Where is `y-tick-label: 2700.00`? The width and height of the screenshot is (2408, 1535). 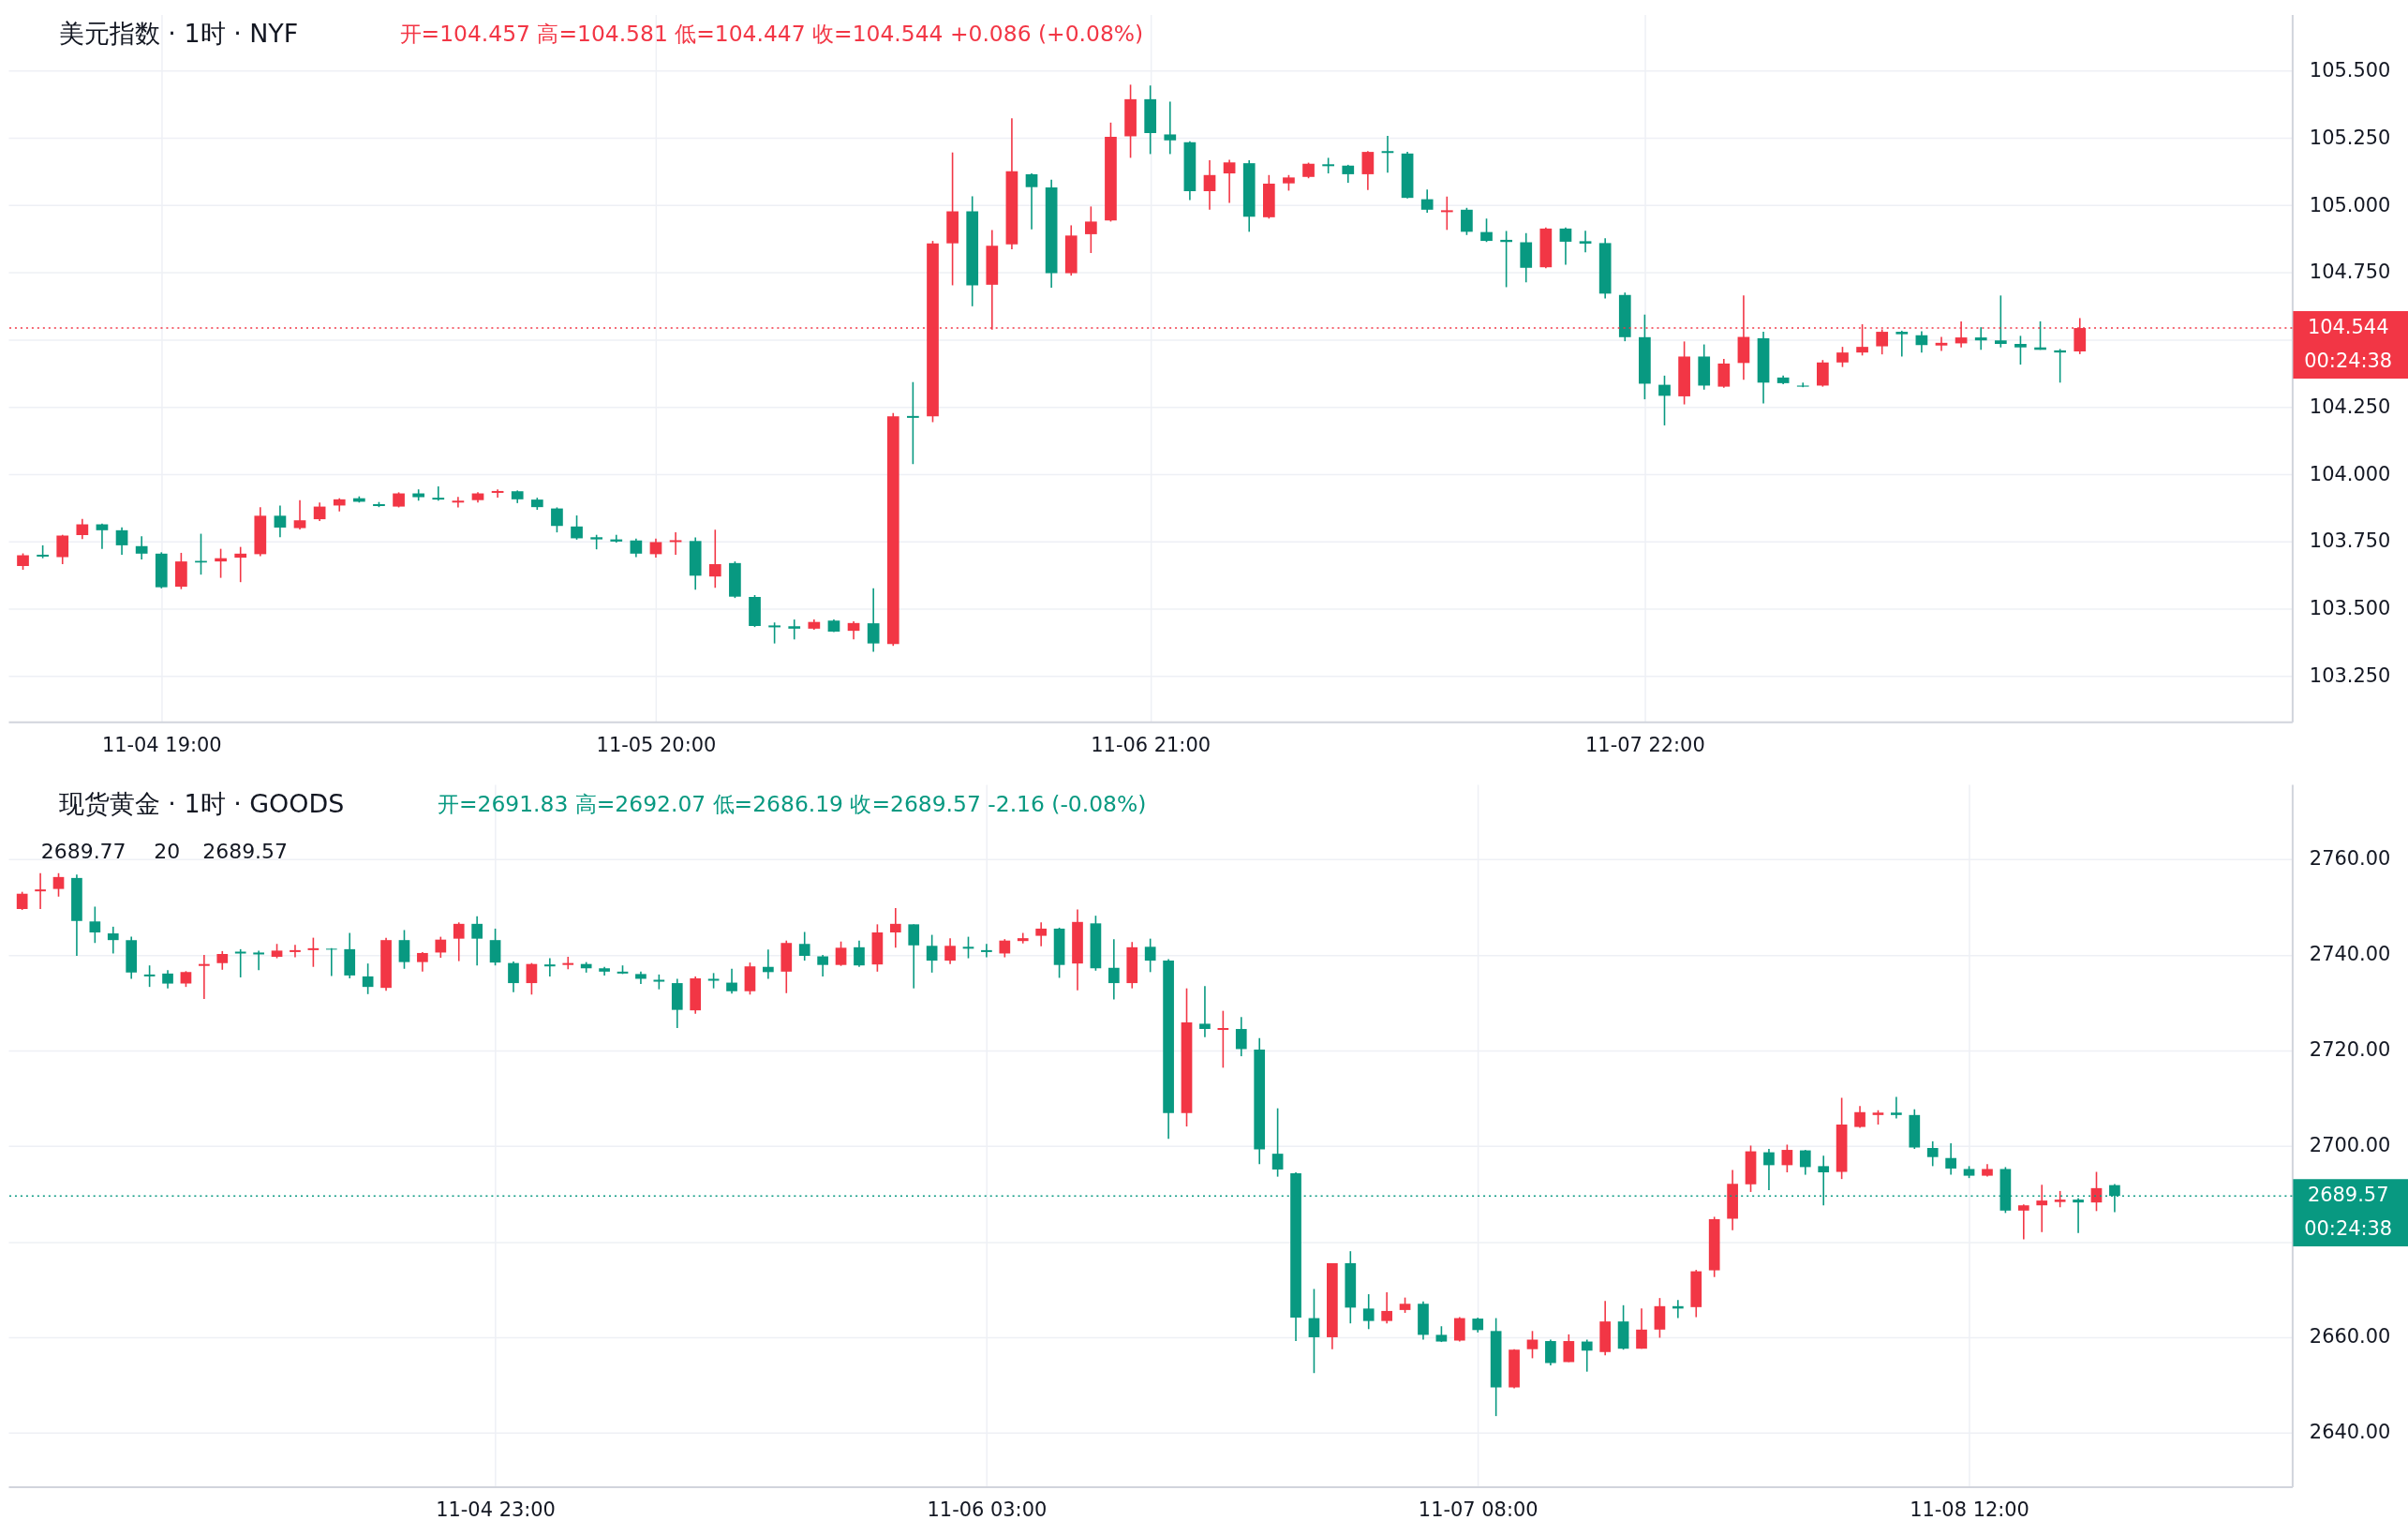
y-tick-label: 2700.00 is located at coordinates (2350, 1145).